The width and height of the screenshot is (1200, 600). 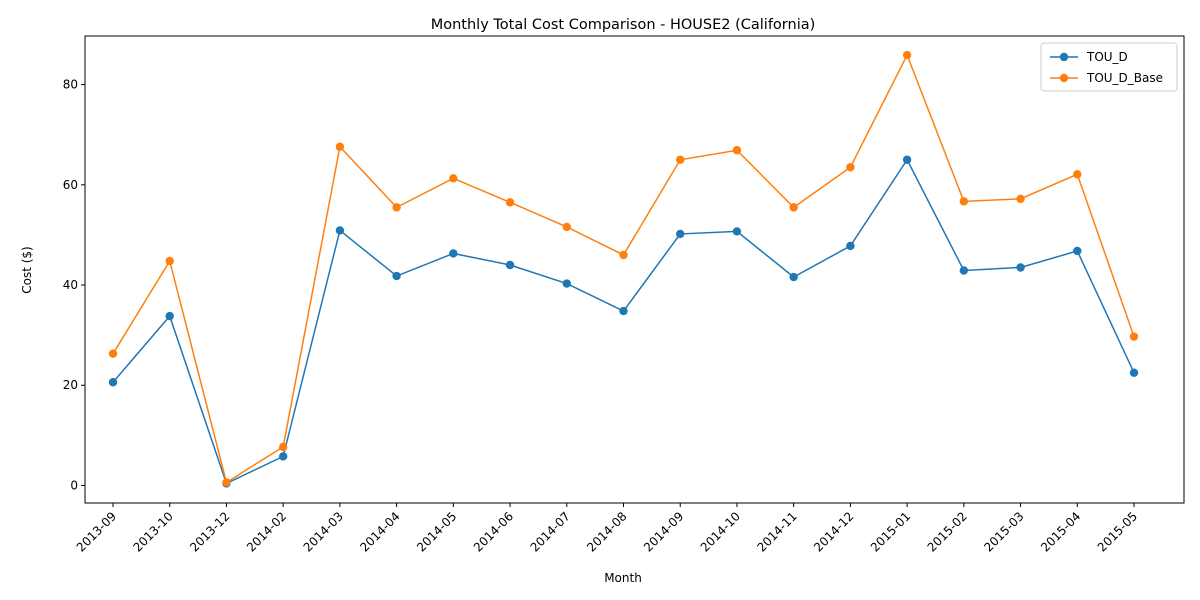 I want to click on y-tick-label: 20, so click(x=70, y=385).